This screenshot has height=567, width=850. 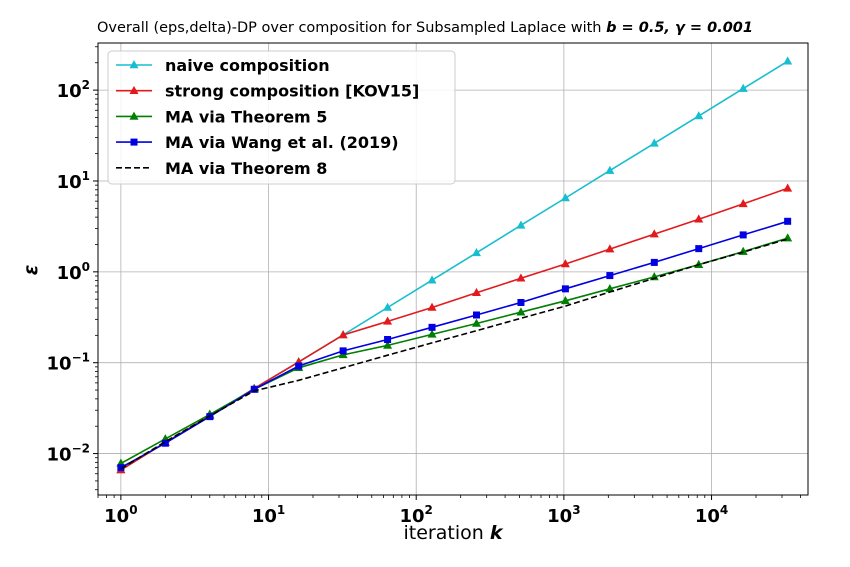 What do you see at coordinates (268, 515) in the screenshot?
I see `x-tick-label: 101` at bounding box center [268, 515].